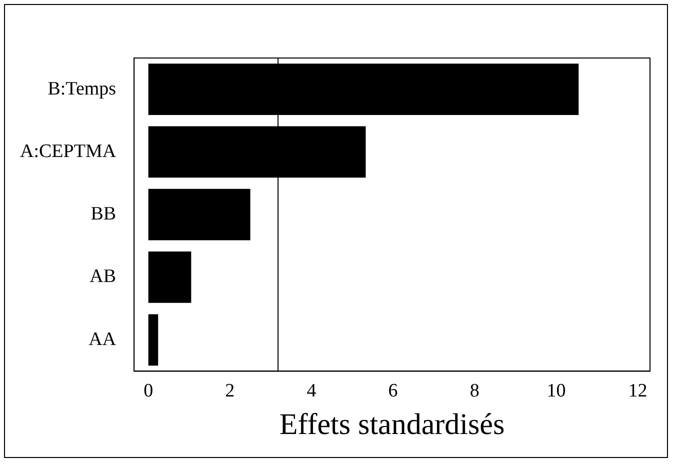 The height and width of the screenshot is (464, 674). What do you see at coordinates (102, 339) in the screenshot?
I see `y-tick-label: AA` at bounding box center [102, 339].